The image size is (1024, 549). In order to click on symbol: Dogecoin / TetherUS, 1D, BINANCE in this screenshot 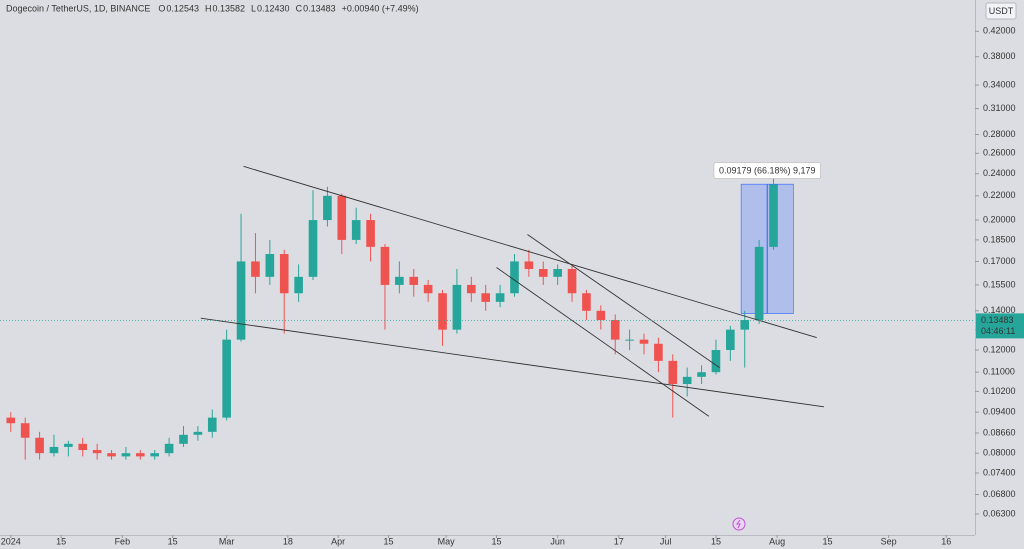, I will do `click(78, 8)`.